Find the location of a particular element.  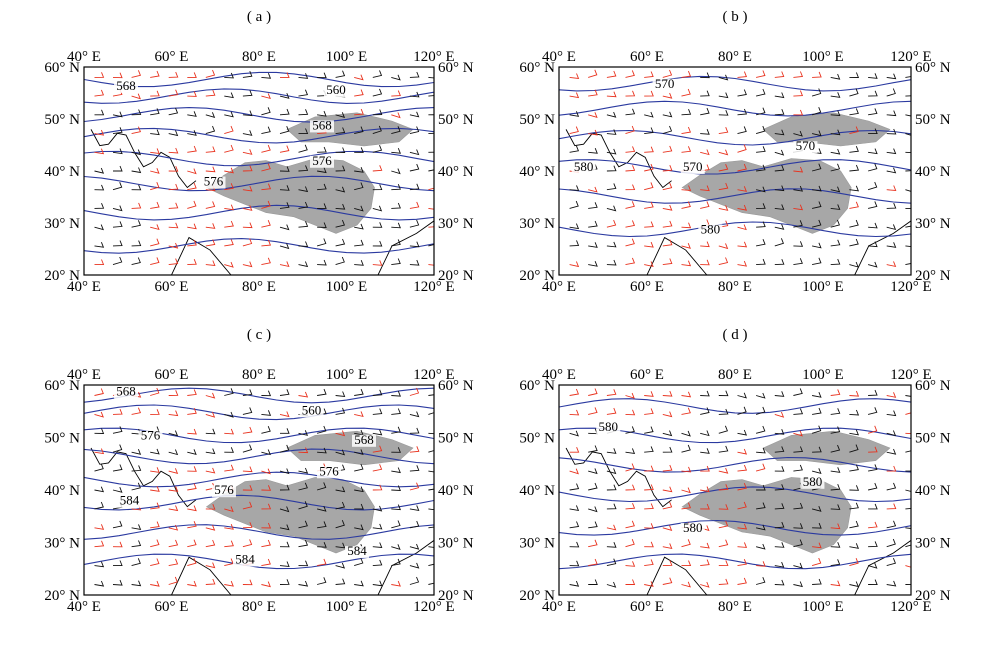

longitude-tick-label-top: 120° E is located at coordinates (433, 375).